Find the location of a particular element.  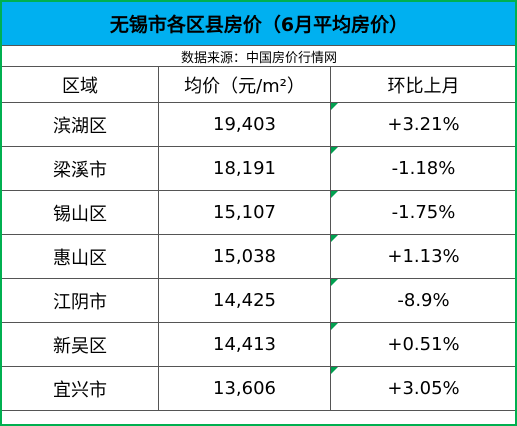

header-cell: 环比上月 is located at coordinates (422, 84).